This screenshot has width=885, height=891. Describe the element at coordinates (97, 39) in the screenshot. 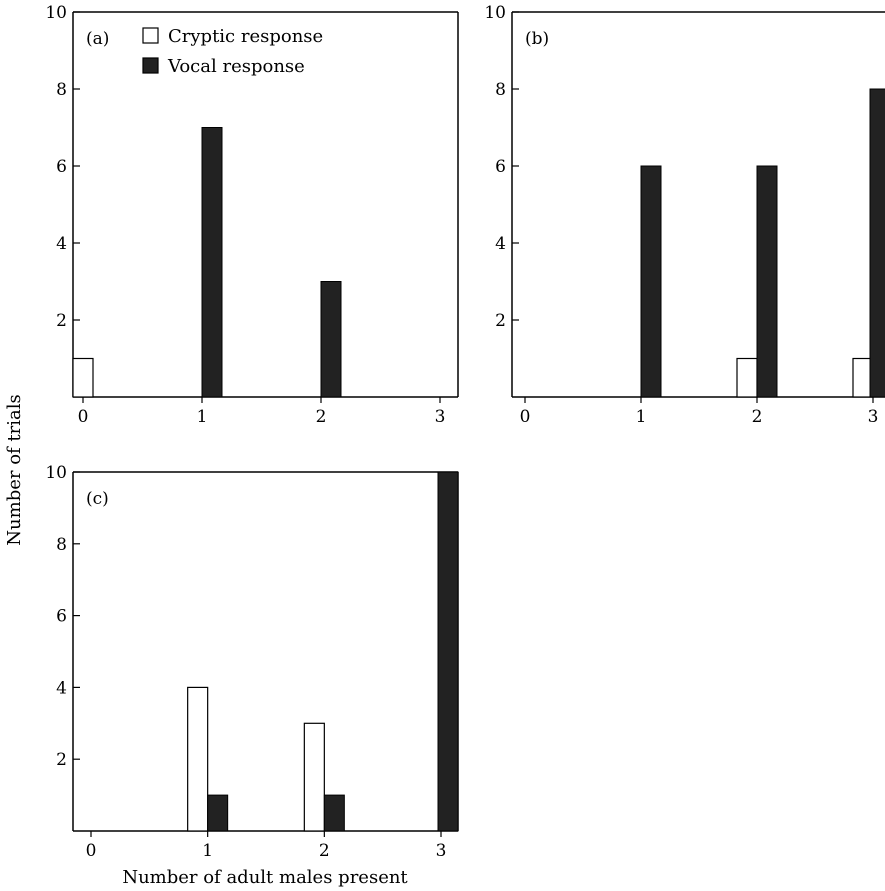

I see `panel-label: (a)` at that location.